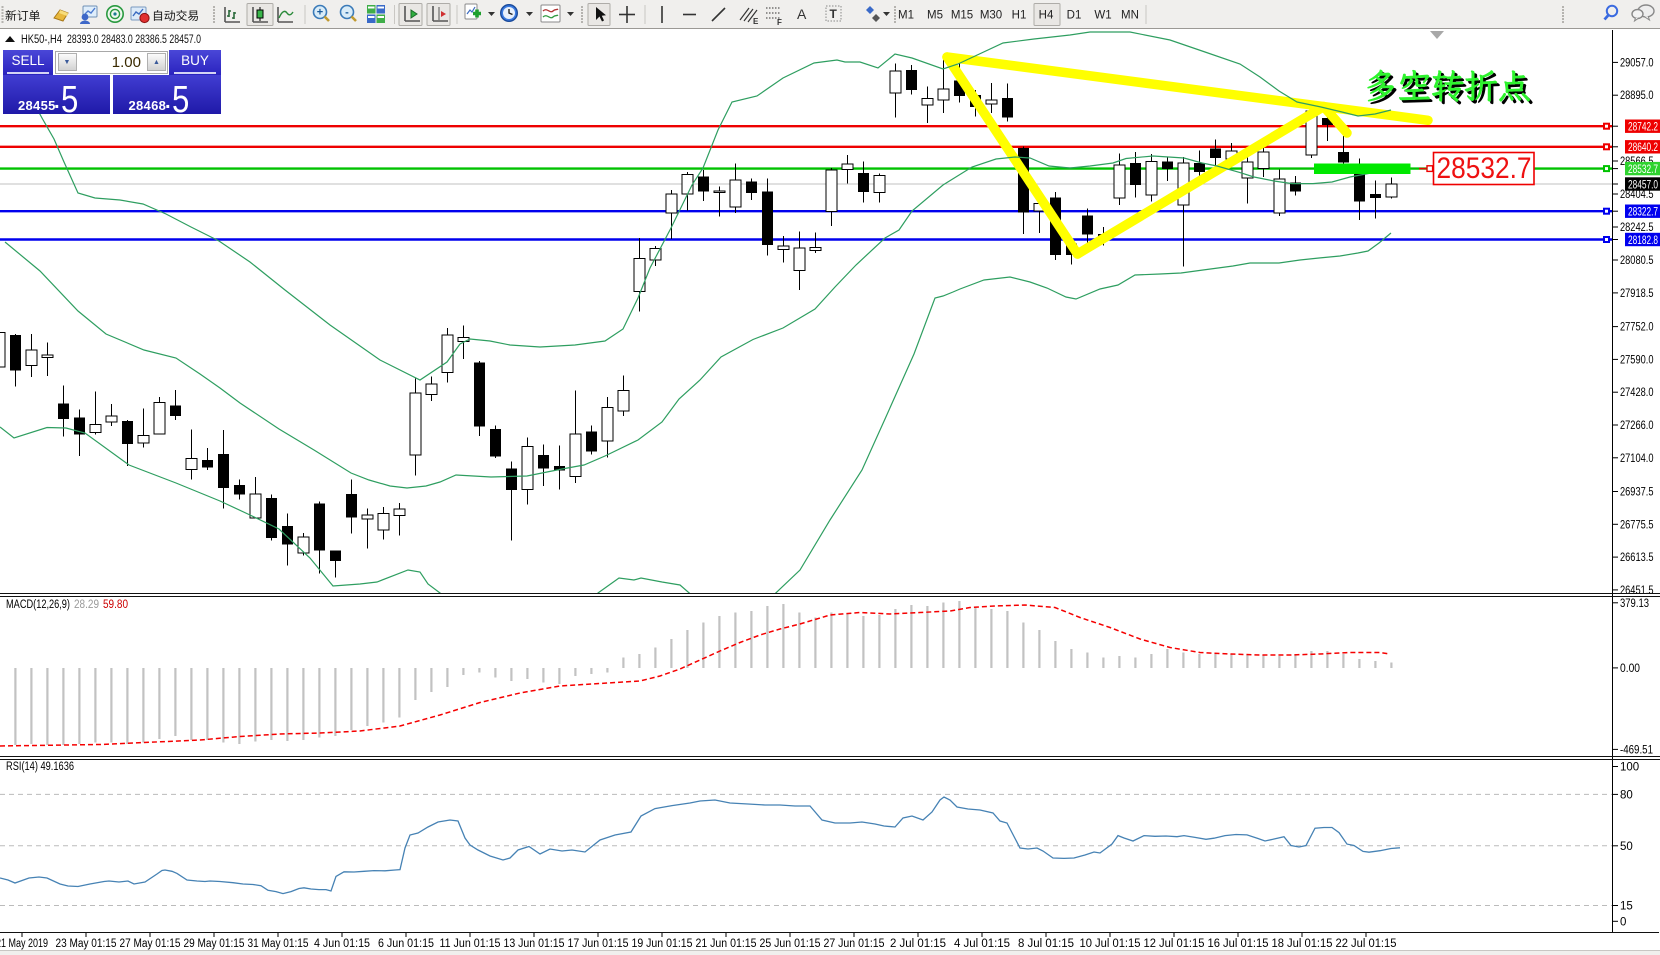 This screenshot has width=1660, height=955. I want to click on svg-text: 28.29, so click(86, 605).